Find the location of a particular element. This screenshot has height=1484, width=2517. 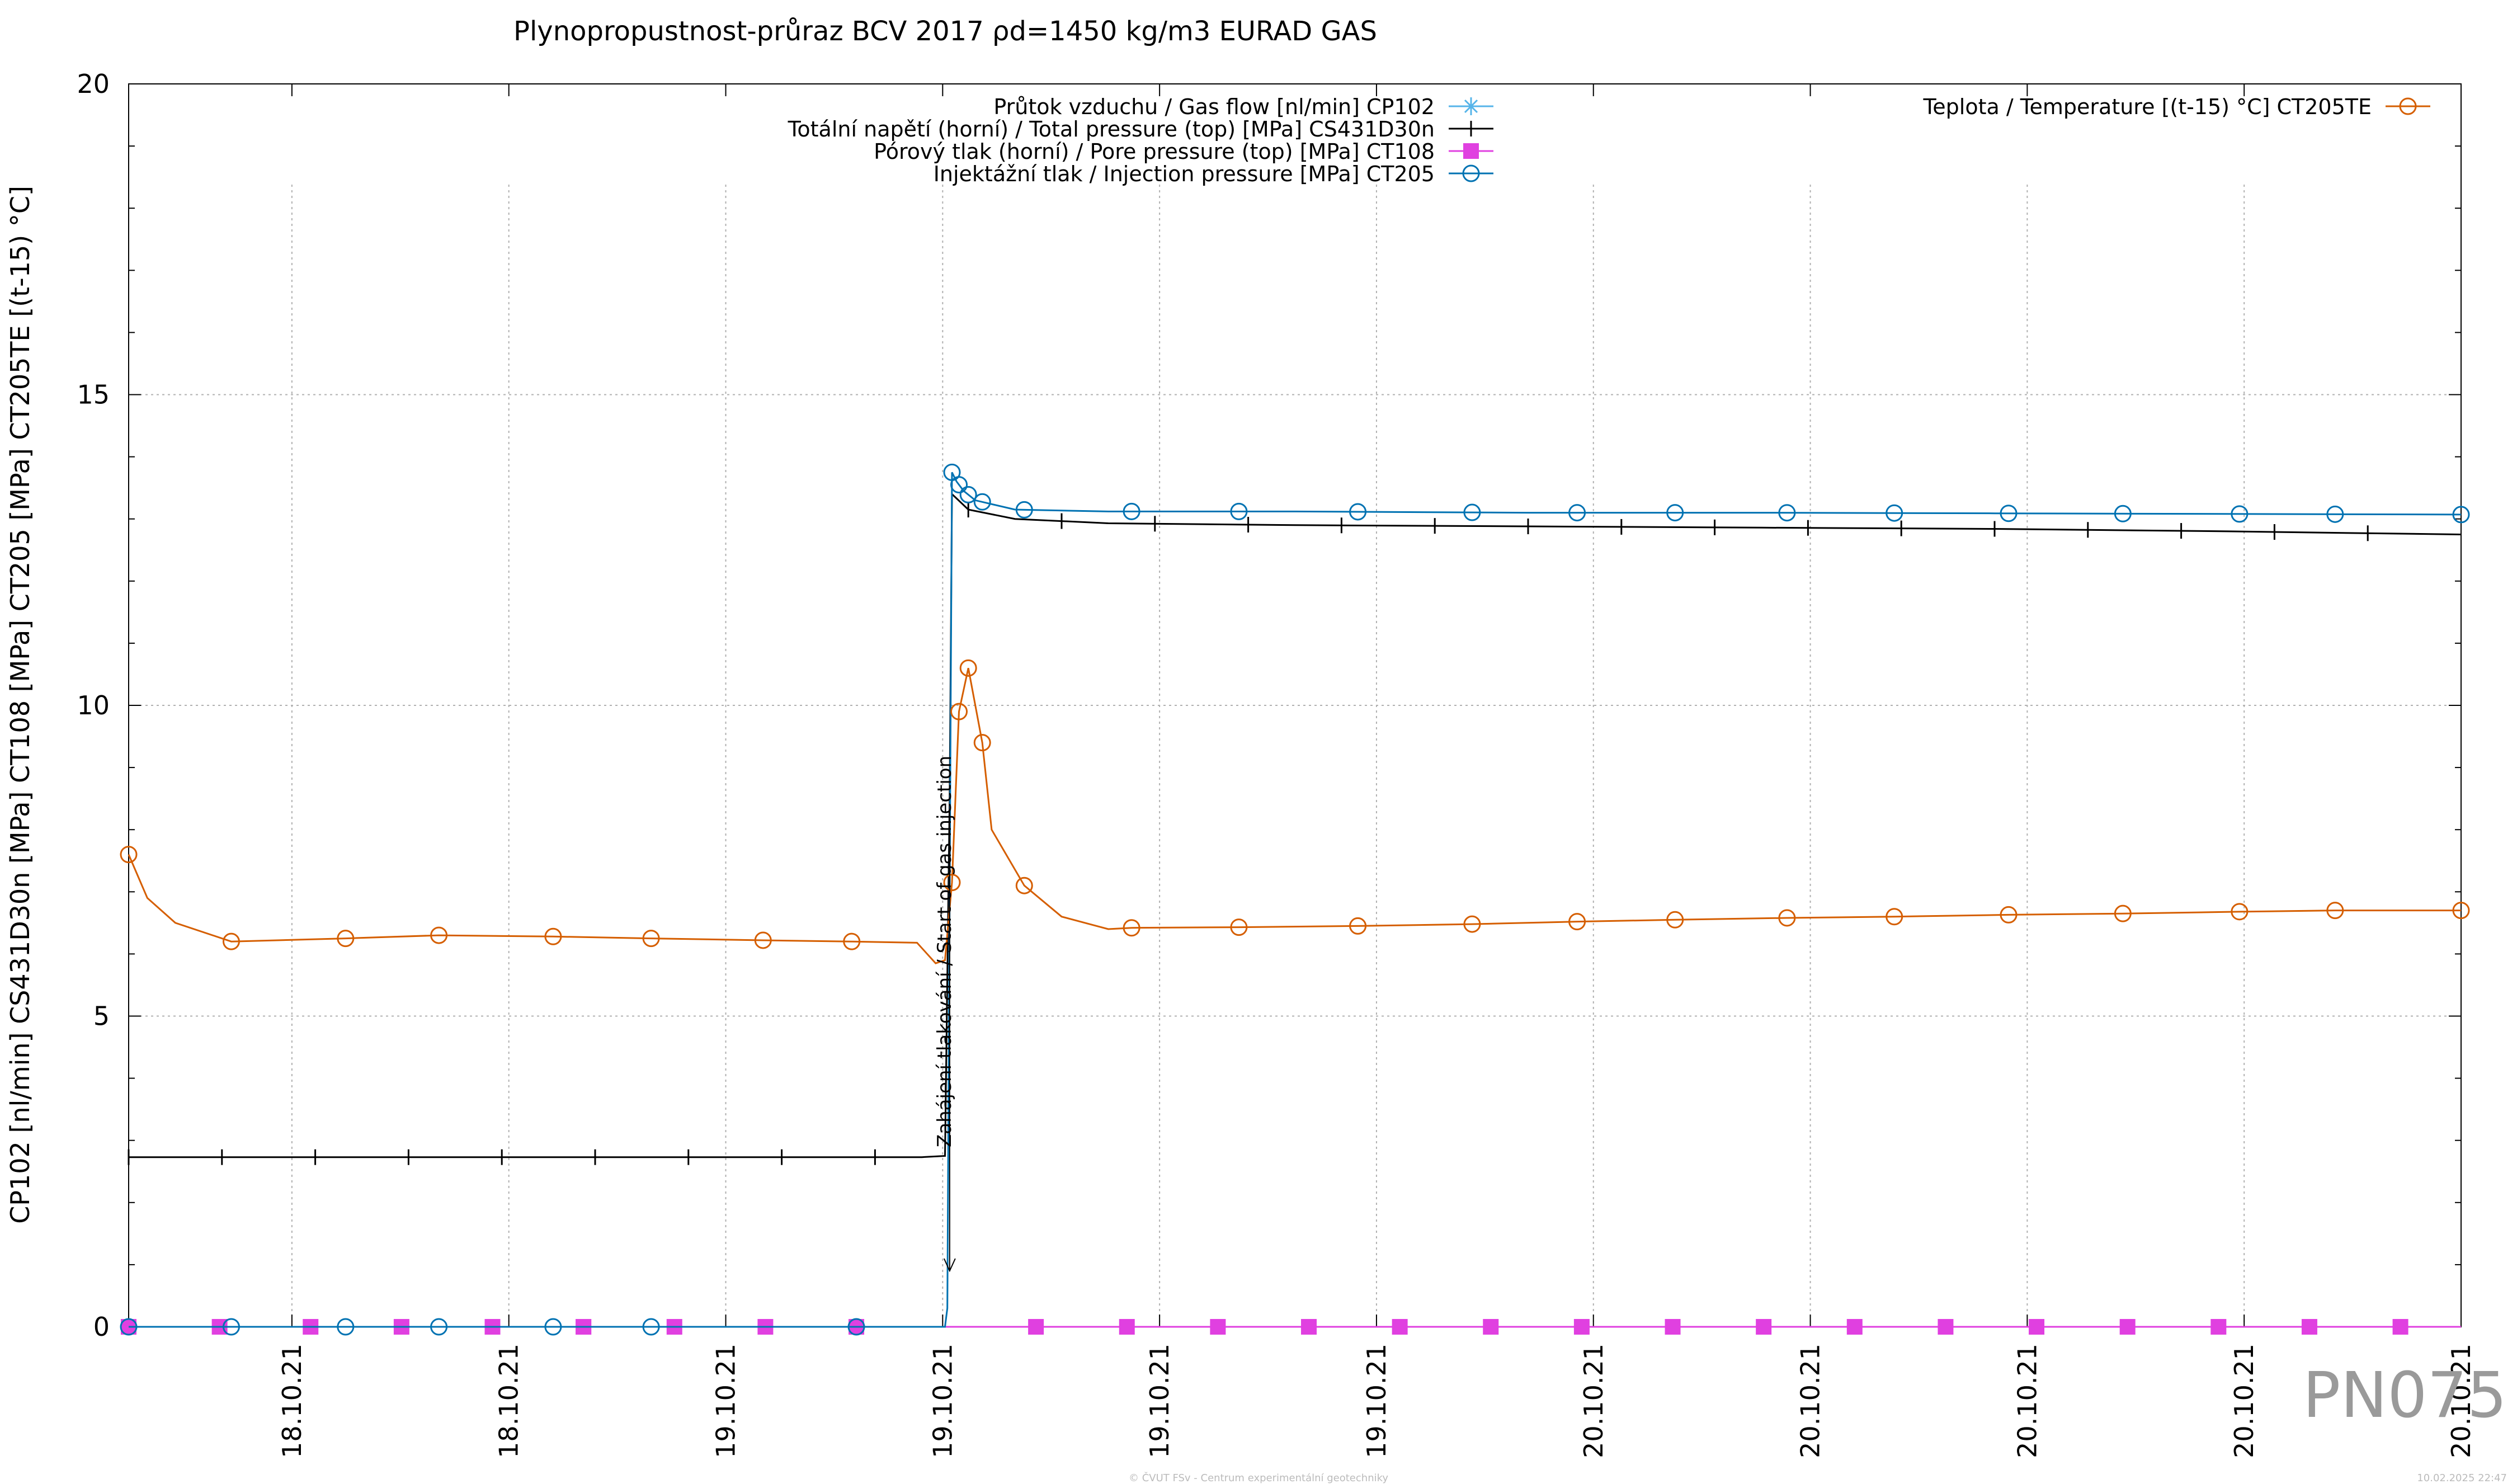

footer-timestamp: 10.02.2025 22:47 is located at coordinates (2462, 1478).